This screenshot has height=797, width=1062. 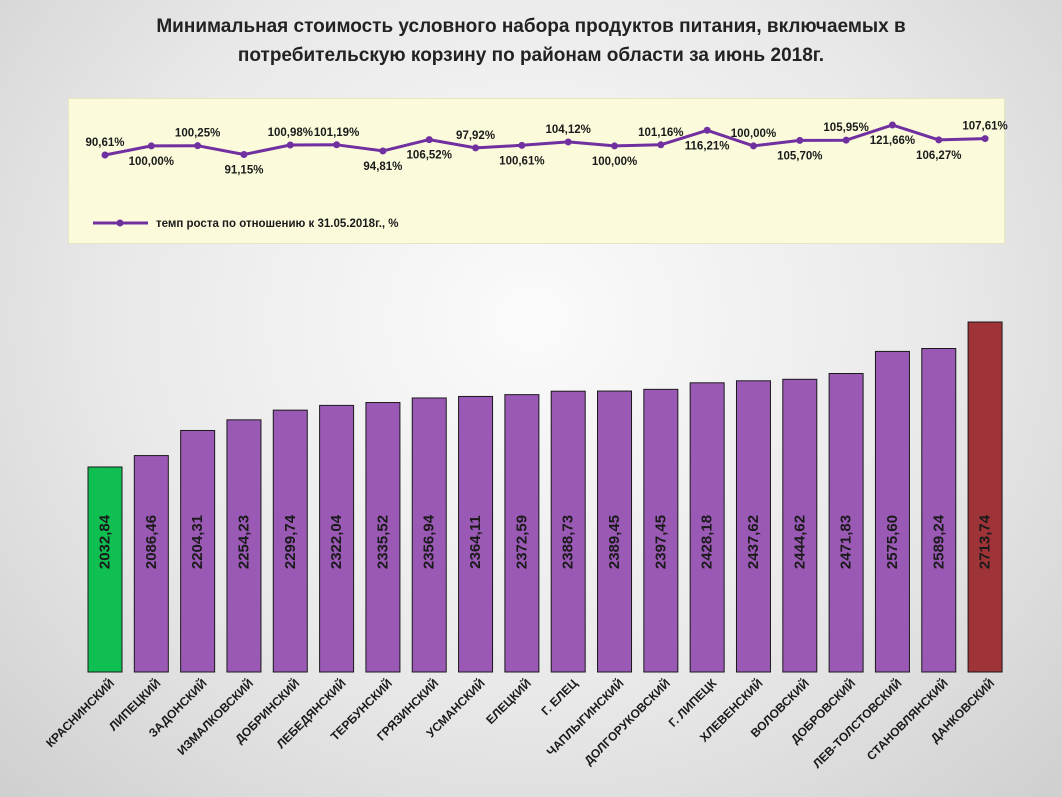 I want to click on growth-label: 107,61%, so click(x=984, y=127).